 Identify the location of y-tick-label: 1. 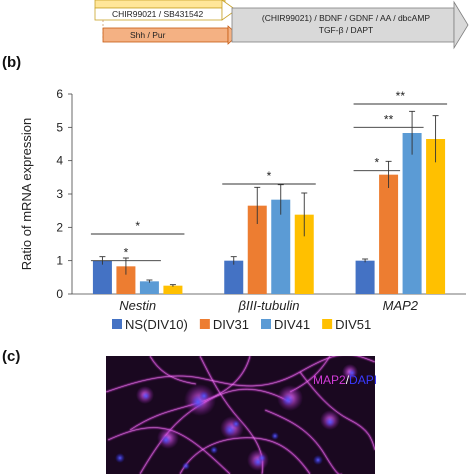
(59, 261).